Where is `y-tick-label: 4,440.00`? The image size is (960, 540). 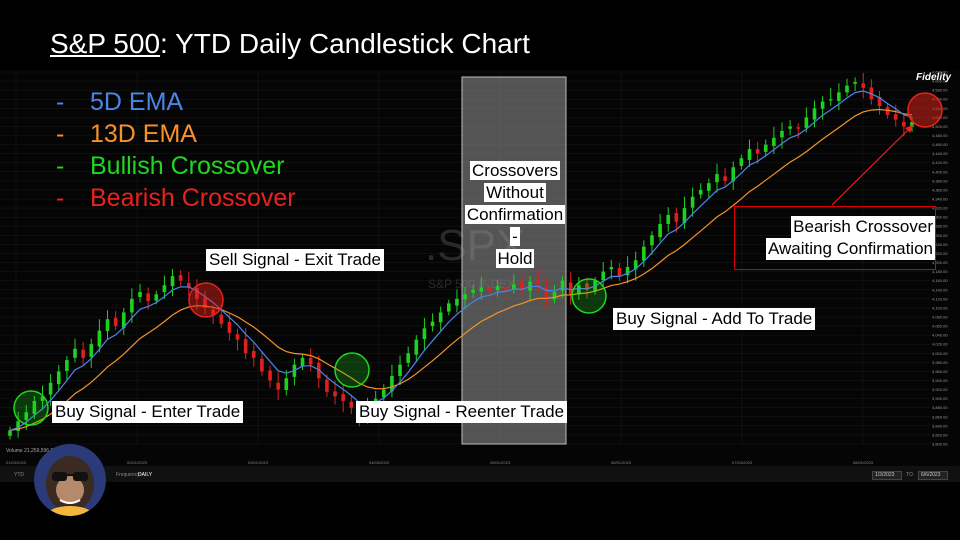
y-tick-label: 4,440.00 is located at coordinates (940, 153).